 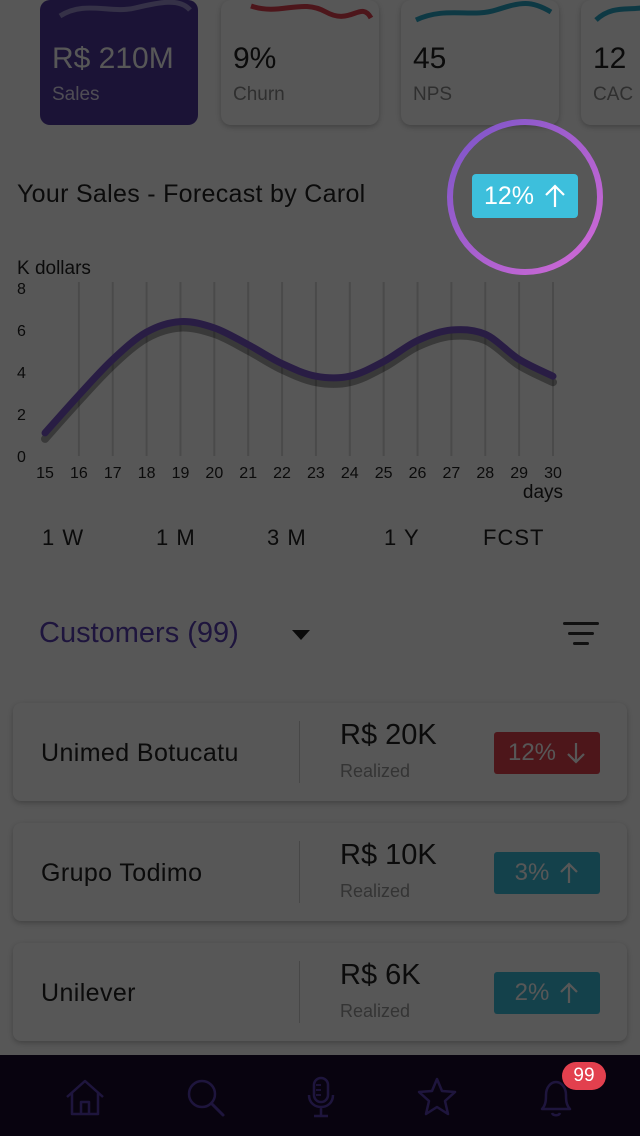 What do you see at coordinates (320, 992) in the screenshot?
I see `customer-card: Unilever R$ 6K Realized 2%` at bounding box center [320, 992].